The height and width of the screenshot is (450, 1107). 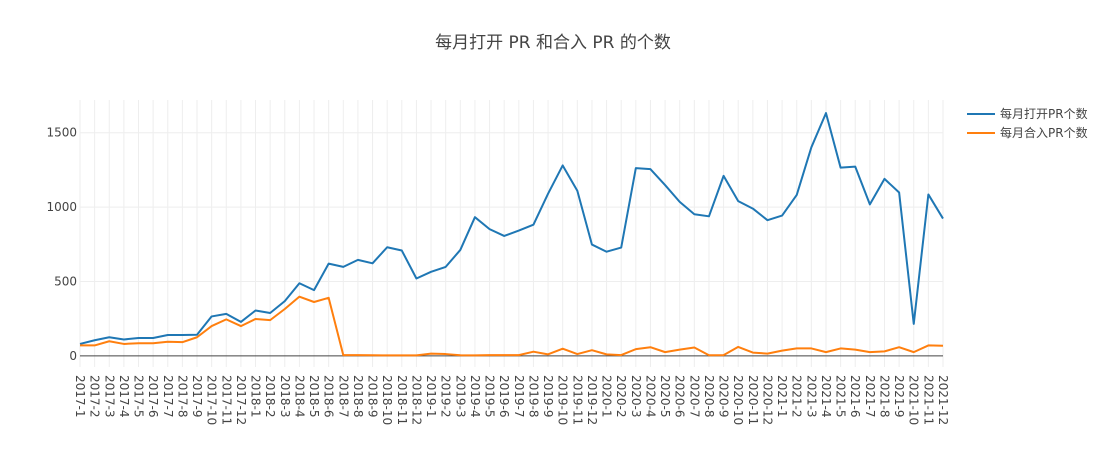 What do you see at coordinates (563, 400) in the screenshot?
I see `x-tick-label: 2019-10` at bounding box center [563, 400].